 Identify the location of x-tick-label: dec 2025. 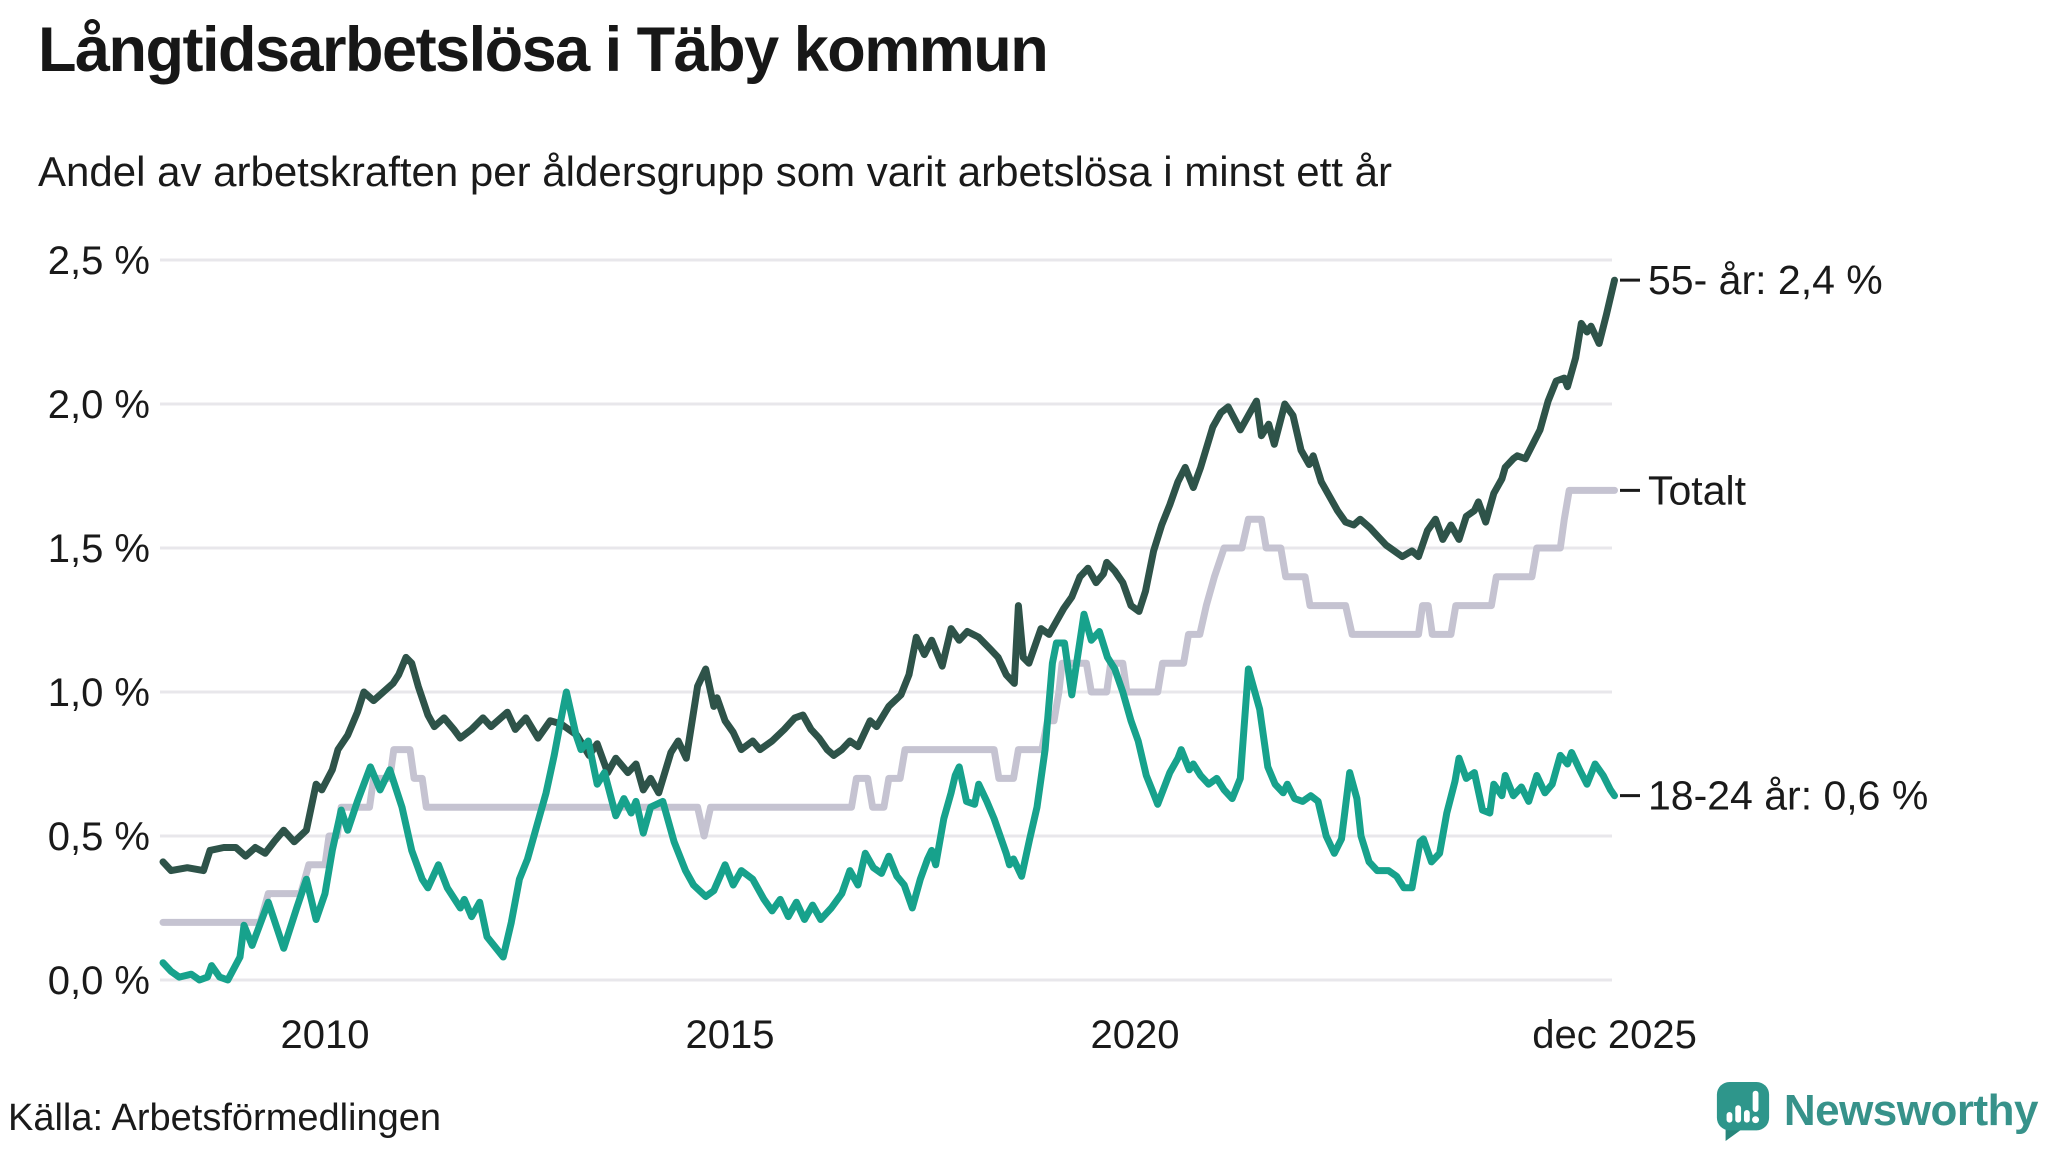
(1614, 1035).